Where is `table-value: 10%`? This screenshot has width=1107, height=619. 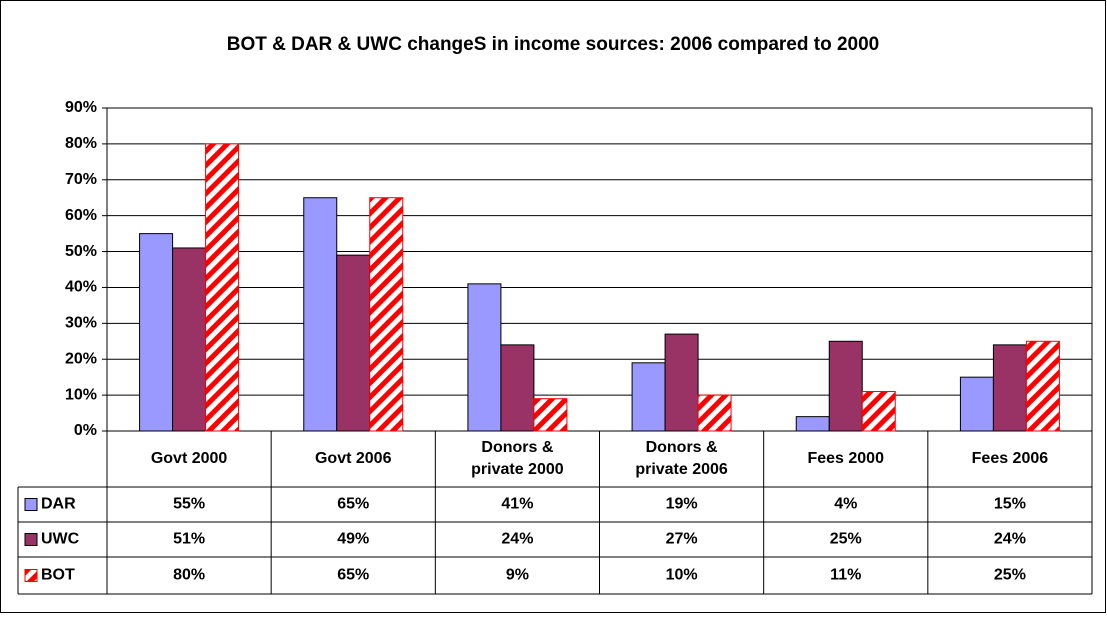 table-value: 10% is located at coordinates (682, 575).